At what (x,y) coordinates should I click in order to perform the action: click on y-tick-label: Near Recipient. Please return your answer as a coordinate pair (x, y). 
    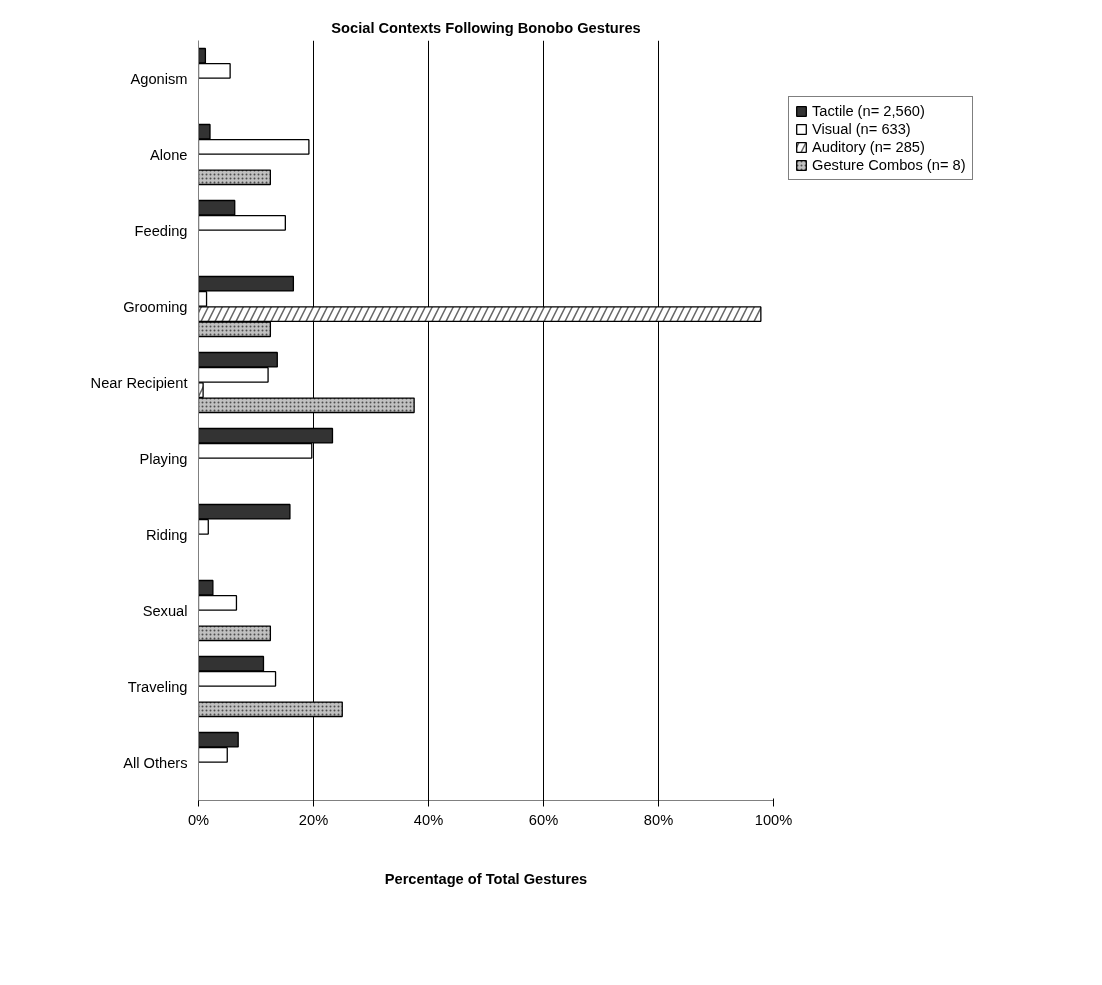
    Looking at the image, I should click on (139, 382).